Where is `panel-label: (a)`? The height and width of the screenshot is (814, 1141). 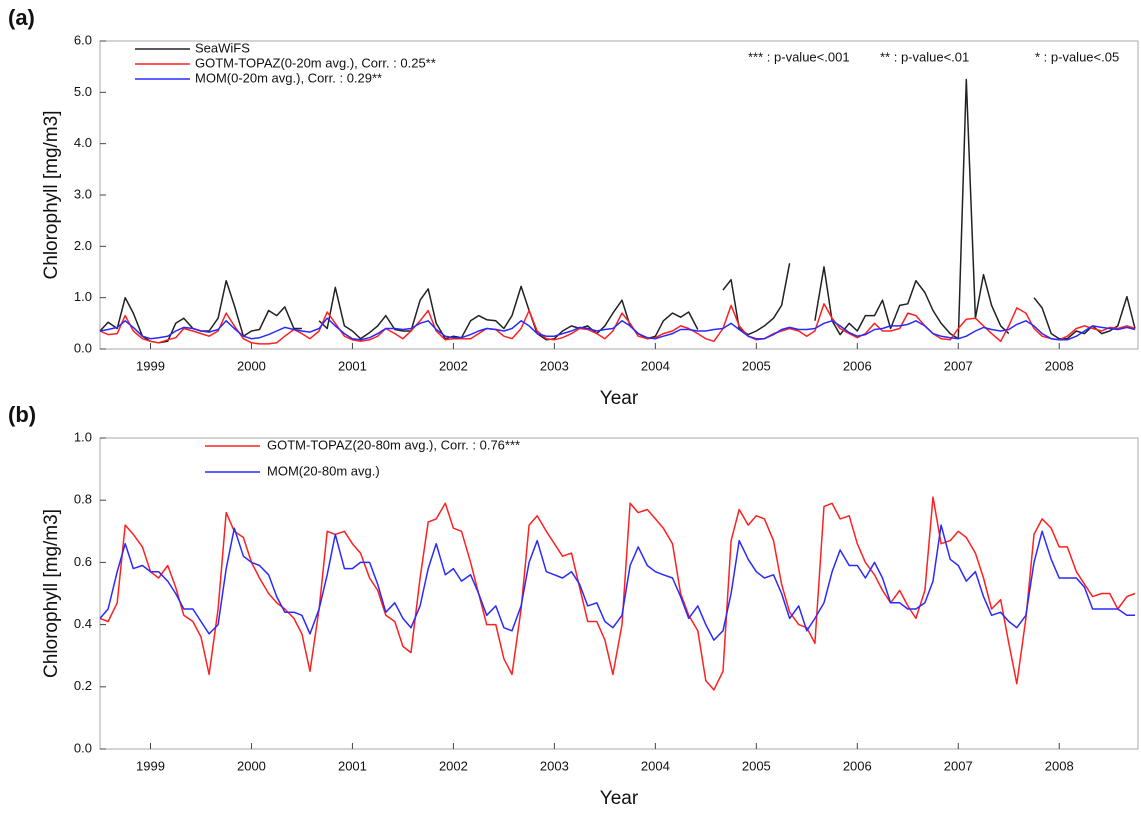
panel-label: (a) is located at coordinates (21, 17).